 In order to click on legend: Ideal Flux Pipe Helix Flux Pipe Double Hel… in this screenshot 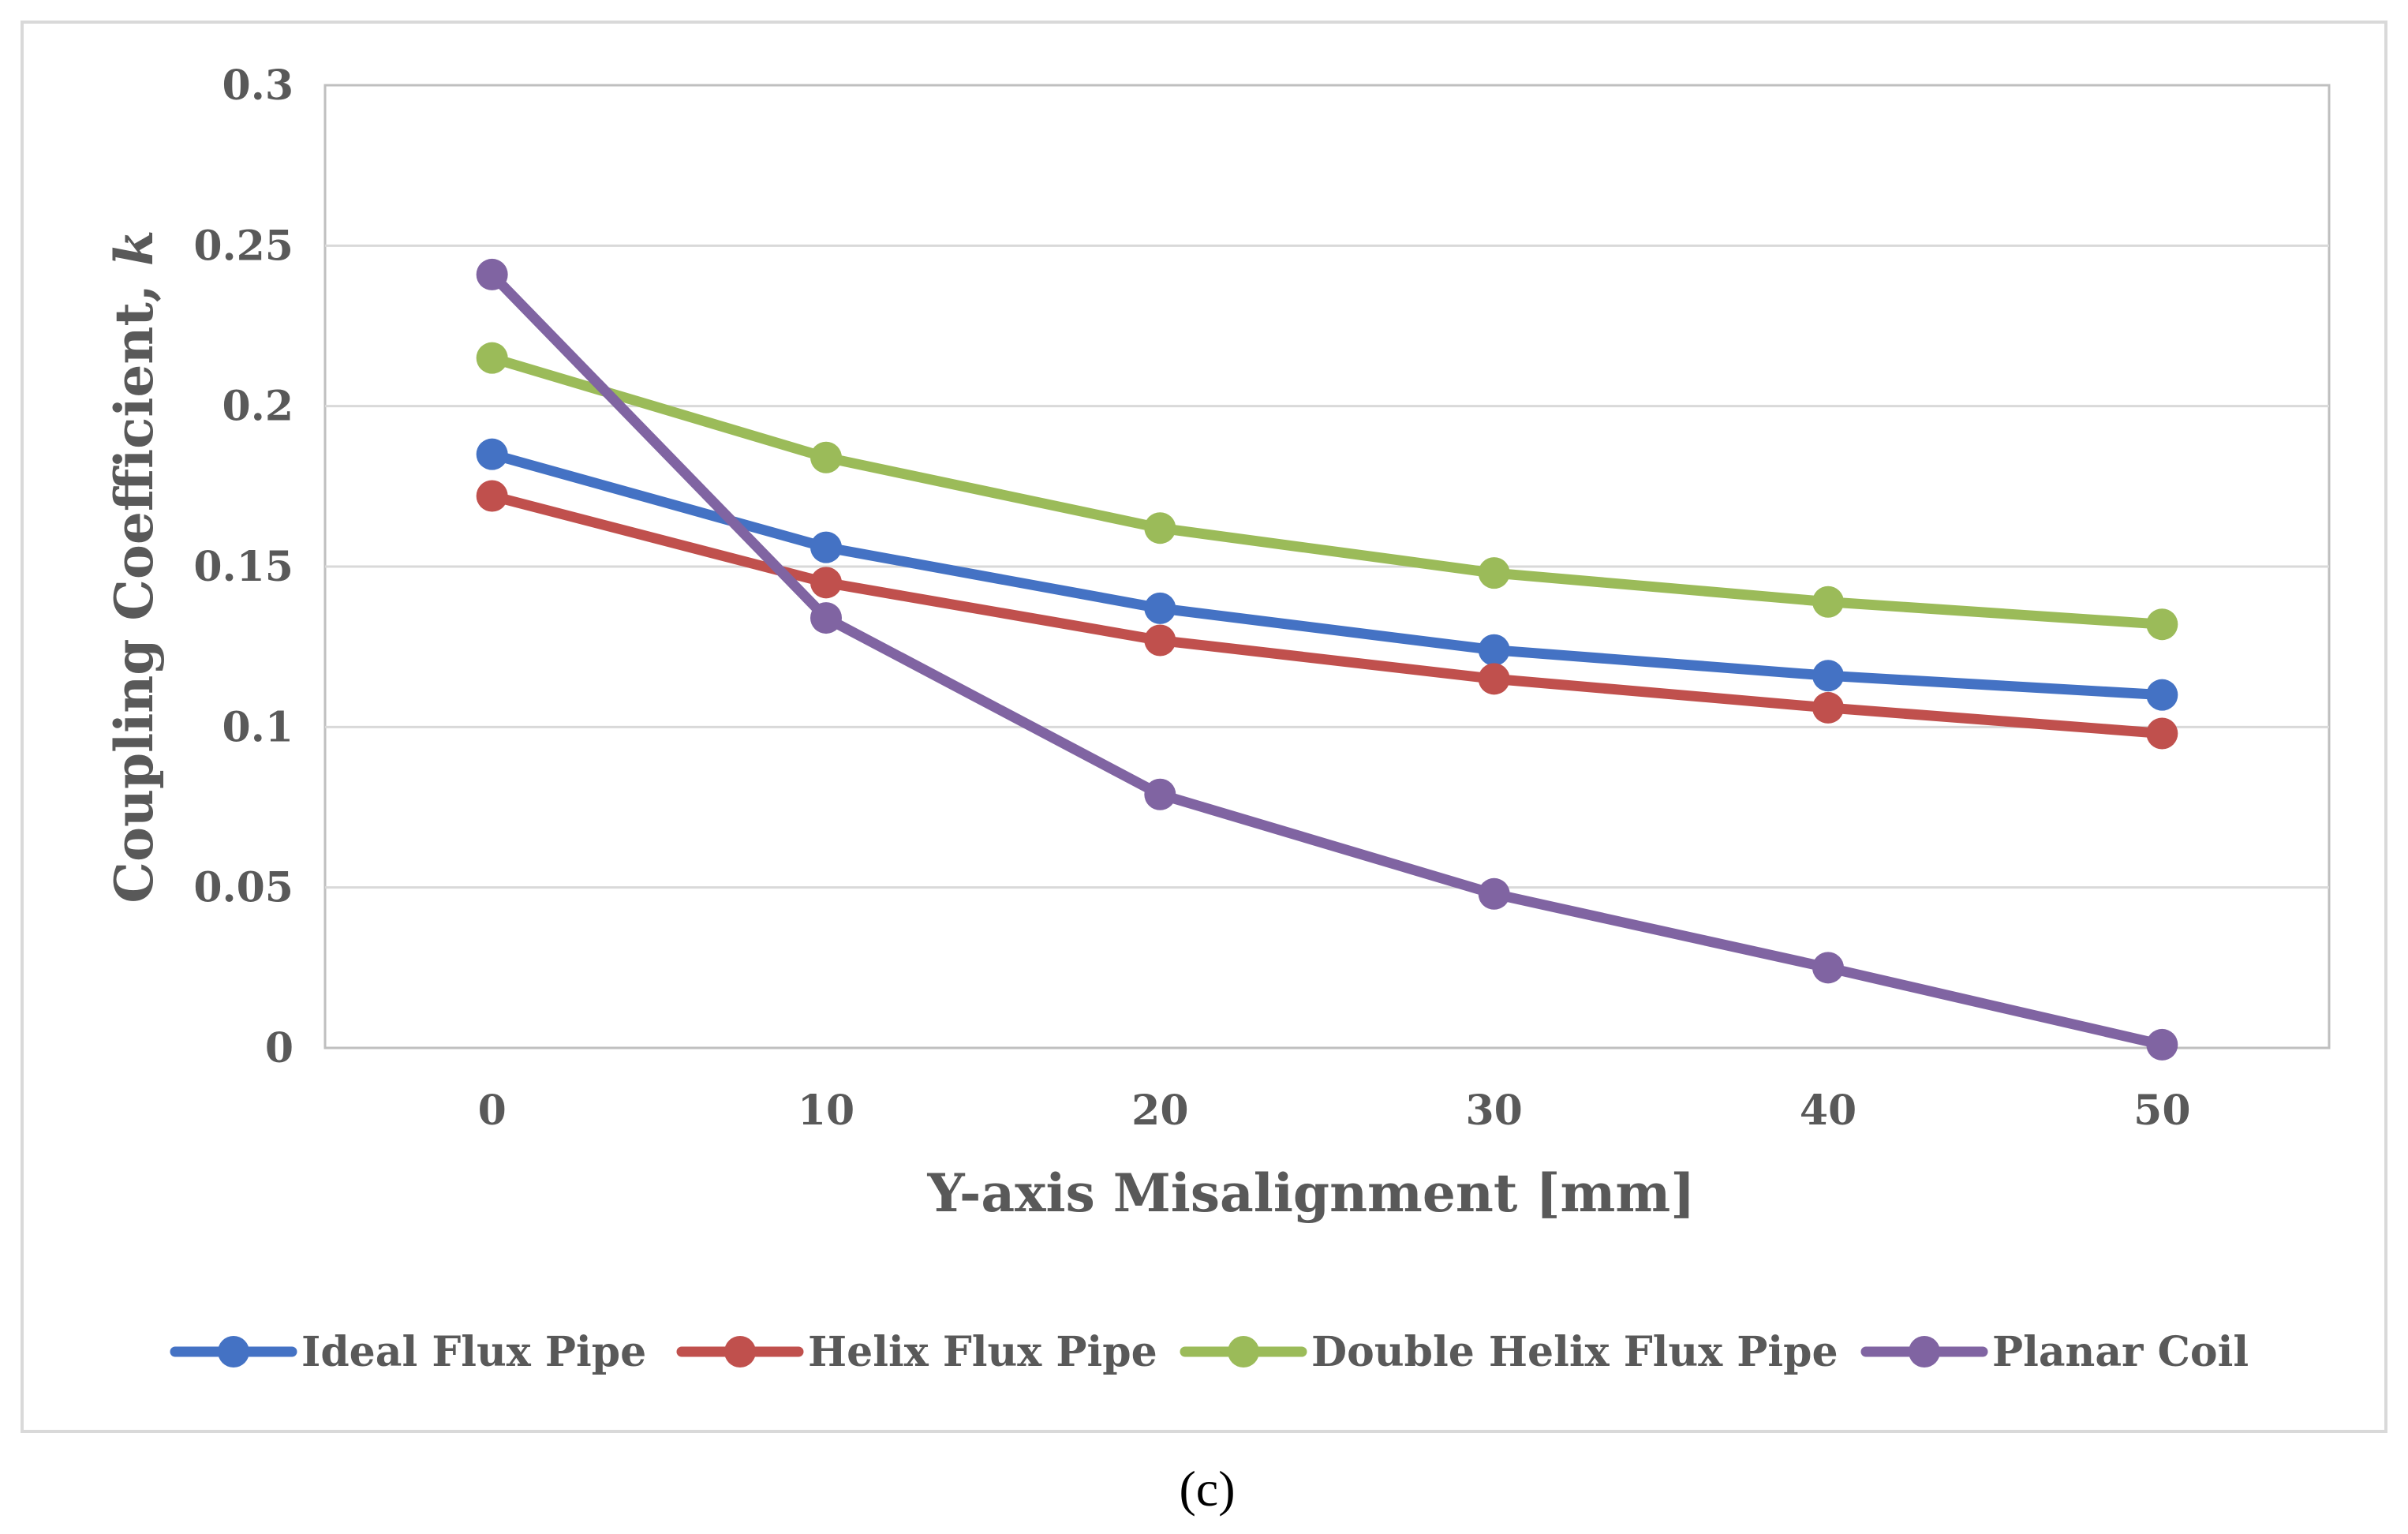, I will do `click(1210, 1352)`.